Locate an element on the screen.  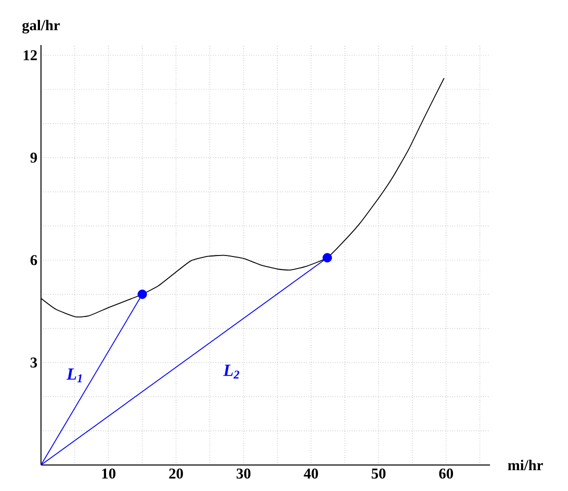
y-tick-label: 3 is located at coordinates (33, 363).